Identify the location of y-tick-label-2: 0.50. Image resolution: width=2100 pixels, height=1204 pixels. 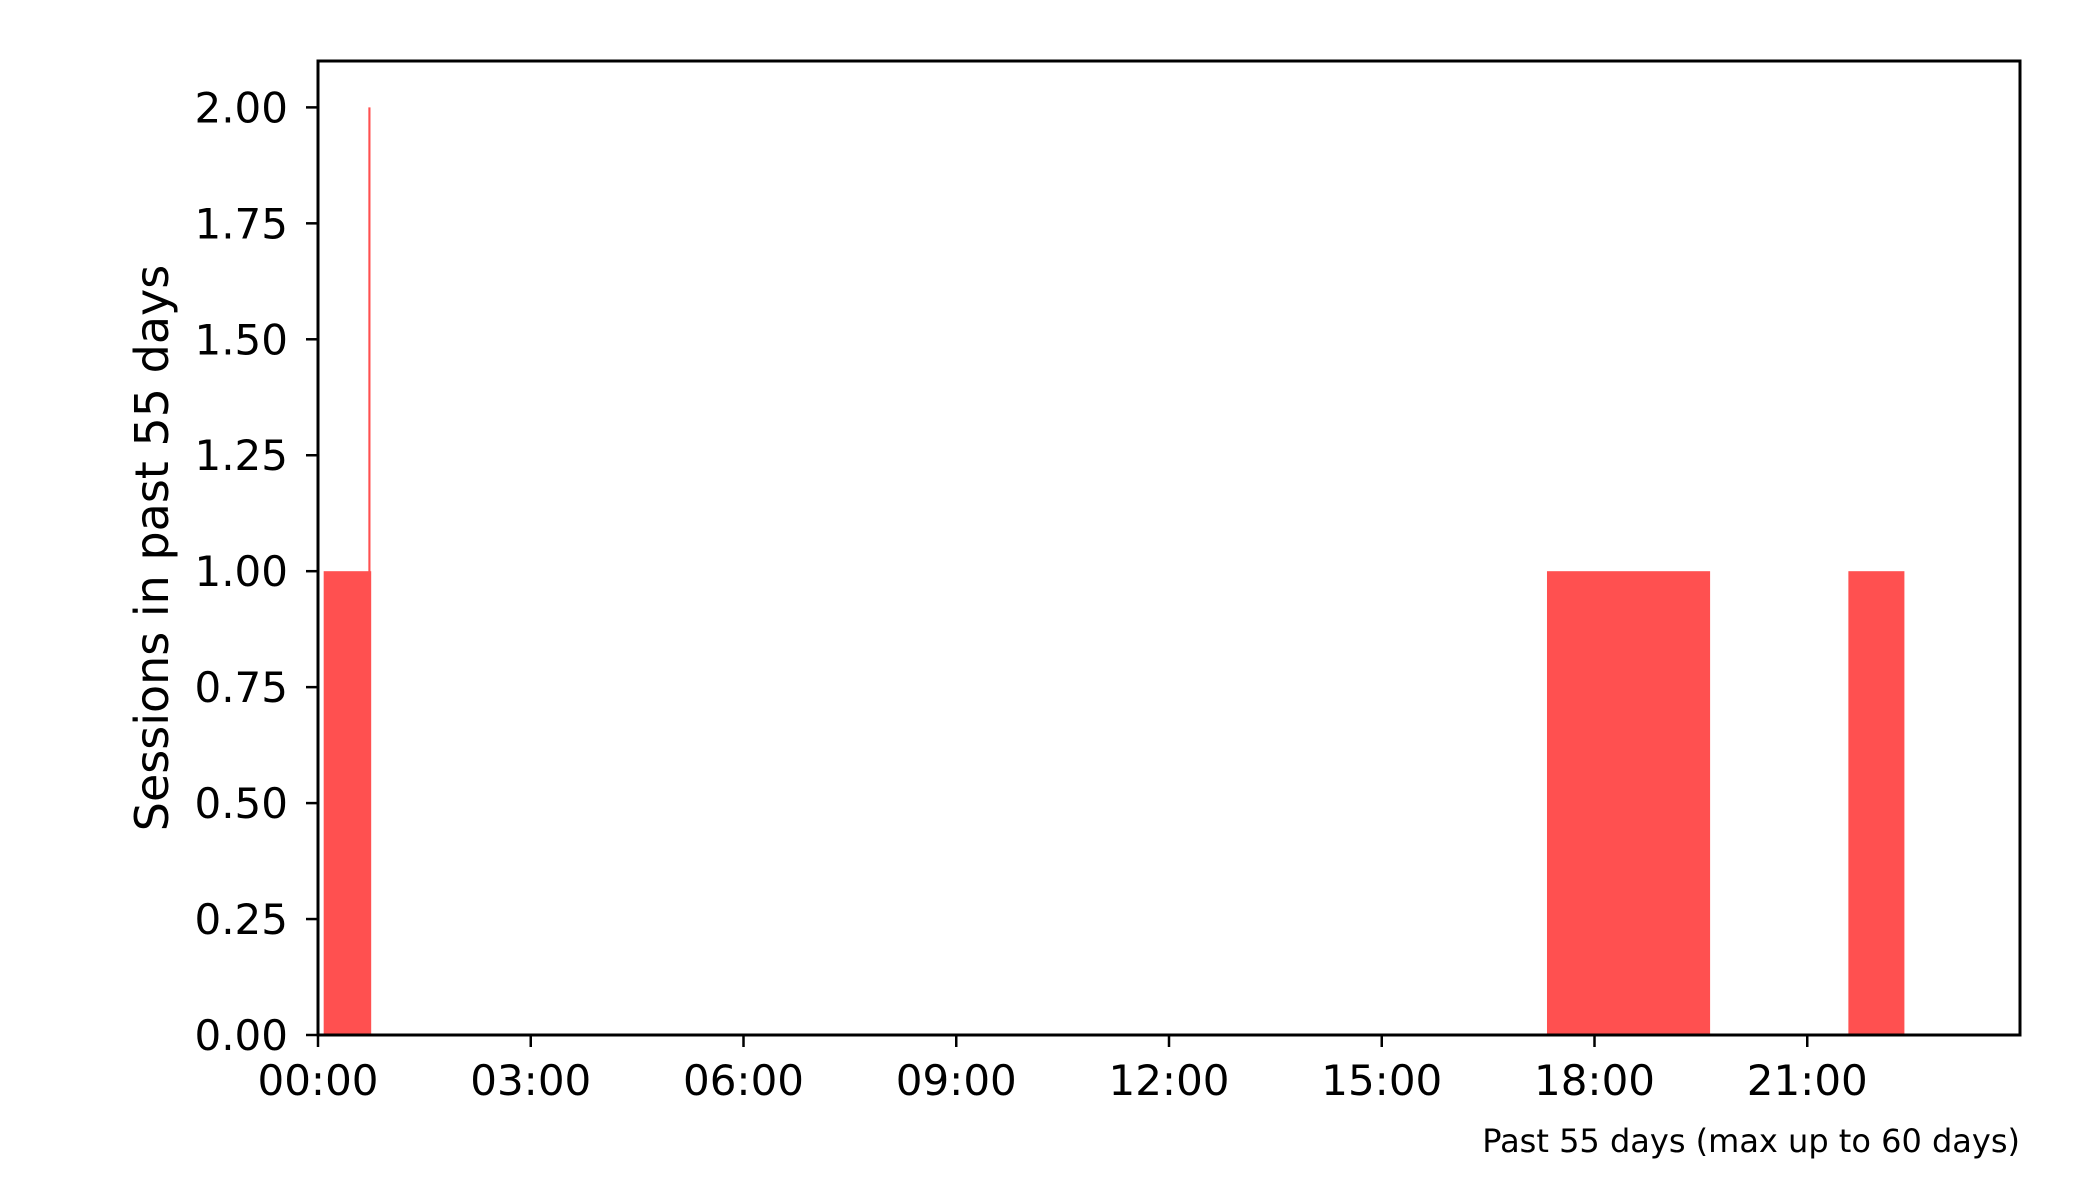
(241, 803).